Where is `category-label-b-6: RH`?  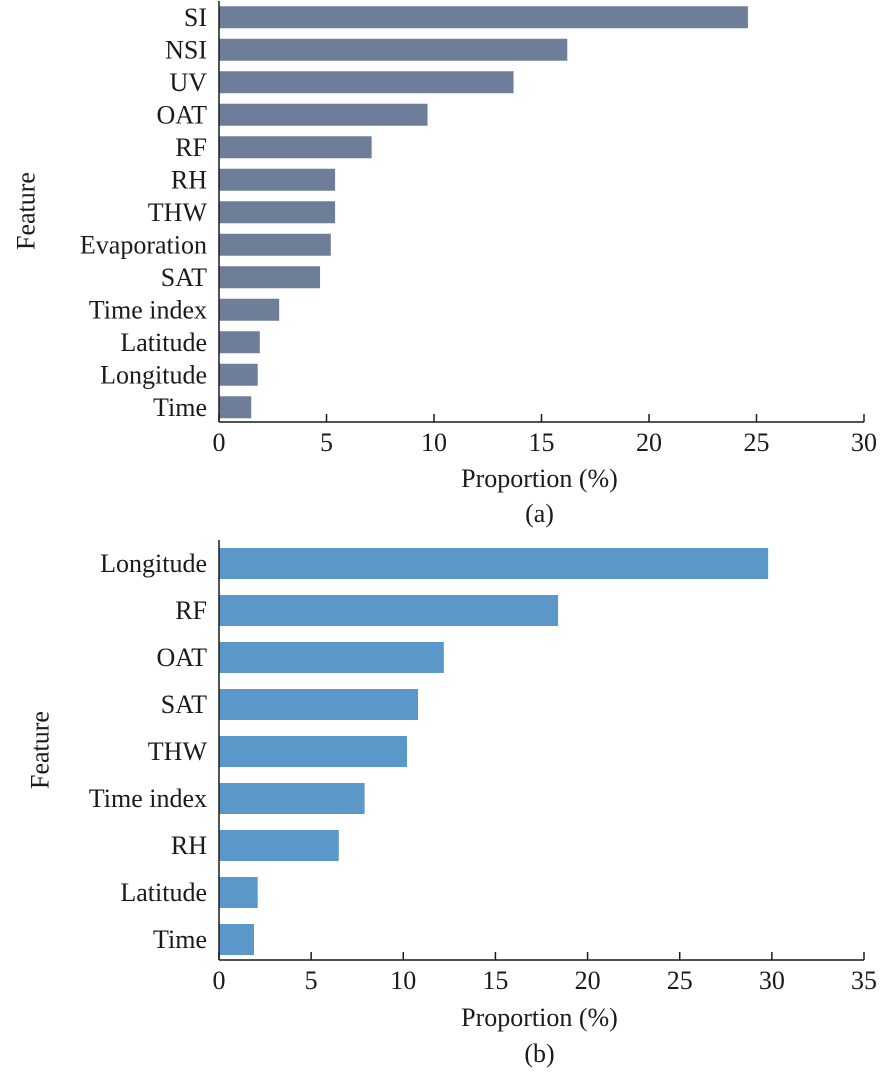 category-label-b-6: RH is located at coordinates (189, 845).